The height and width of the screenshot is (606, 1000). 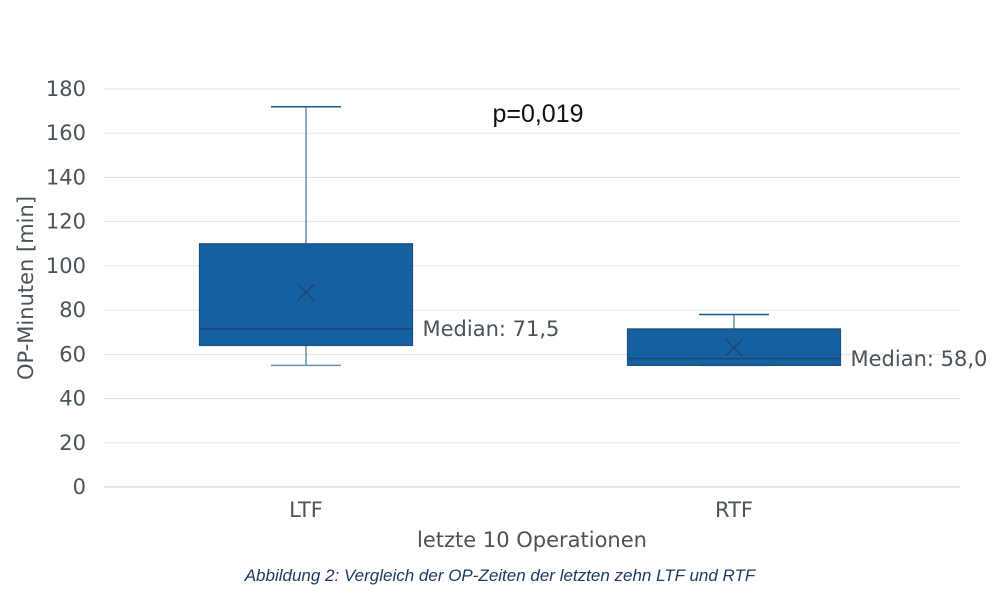 I want to click on y-tick-label: 120, so click(x=66, y=222).